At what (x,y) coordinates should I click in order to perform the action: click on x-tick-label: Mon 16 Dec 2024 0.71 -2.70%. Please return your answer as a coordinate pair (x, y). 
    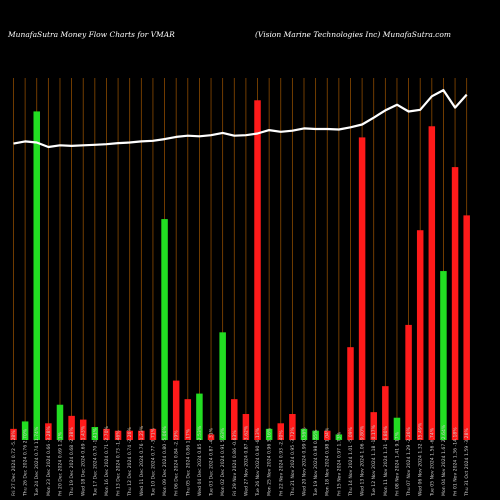
    Looking at the image, I should click on (107, 460).